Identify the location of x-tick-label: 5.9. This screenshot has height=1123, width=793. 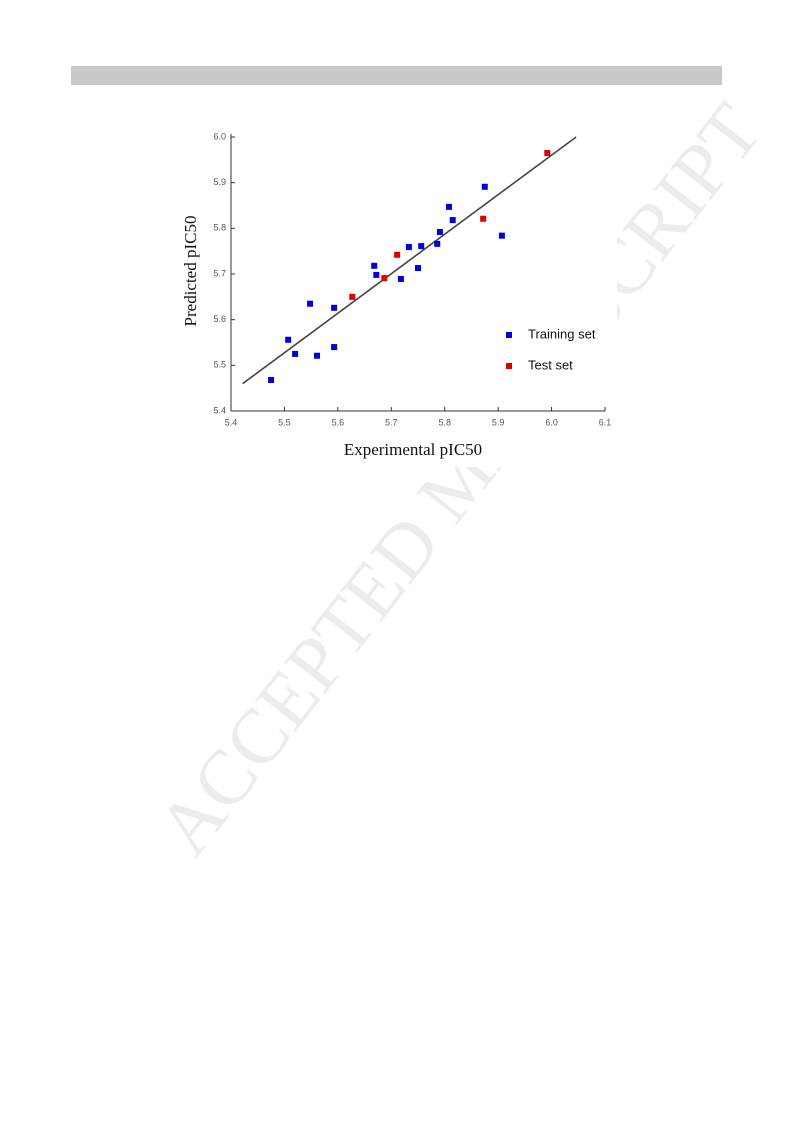
(498, 422).